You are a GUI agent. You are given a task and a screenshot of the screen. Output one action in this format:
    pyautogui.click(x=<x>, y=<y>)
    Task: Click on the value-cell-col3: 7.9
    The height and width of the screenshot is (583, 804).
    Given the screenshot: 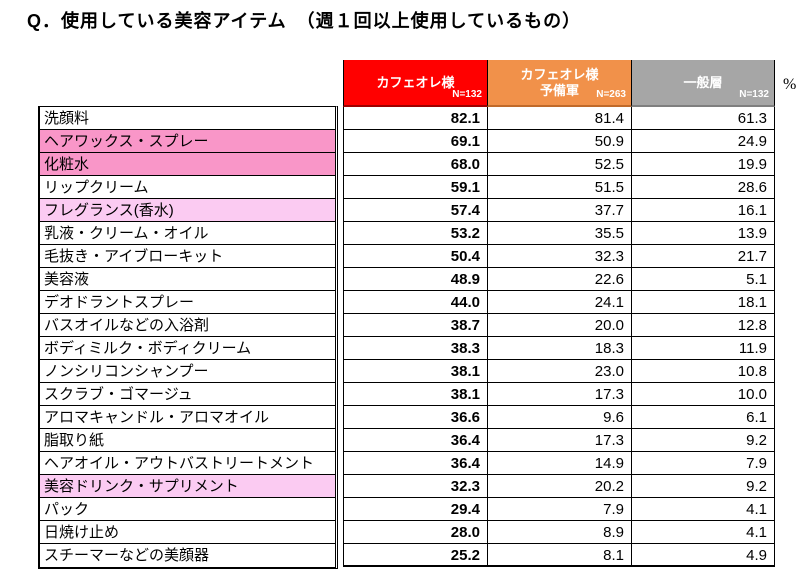 What is the action you would take?
    pyautogui.click(x=703, y=463)
    